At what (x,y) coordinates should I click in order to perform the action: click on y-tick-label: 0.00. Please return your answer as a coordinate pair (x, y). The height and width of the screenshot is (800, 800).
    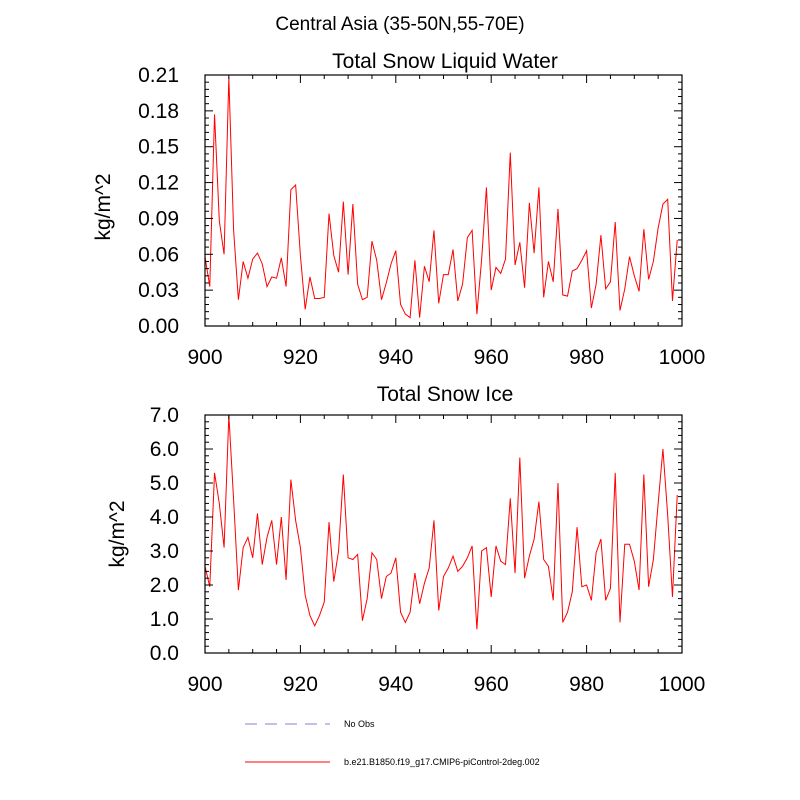
    Looking at the image, I should click on (158, 326).